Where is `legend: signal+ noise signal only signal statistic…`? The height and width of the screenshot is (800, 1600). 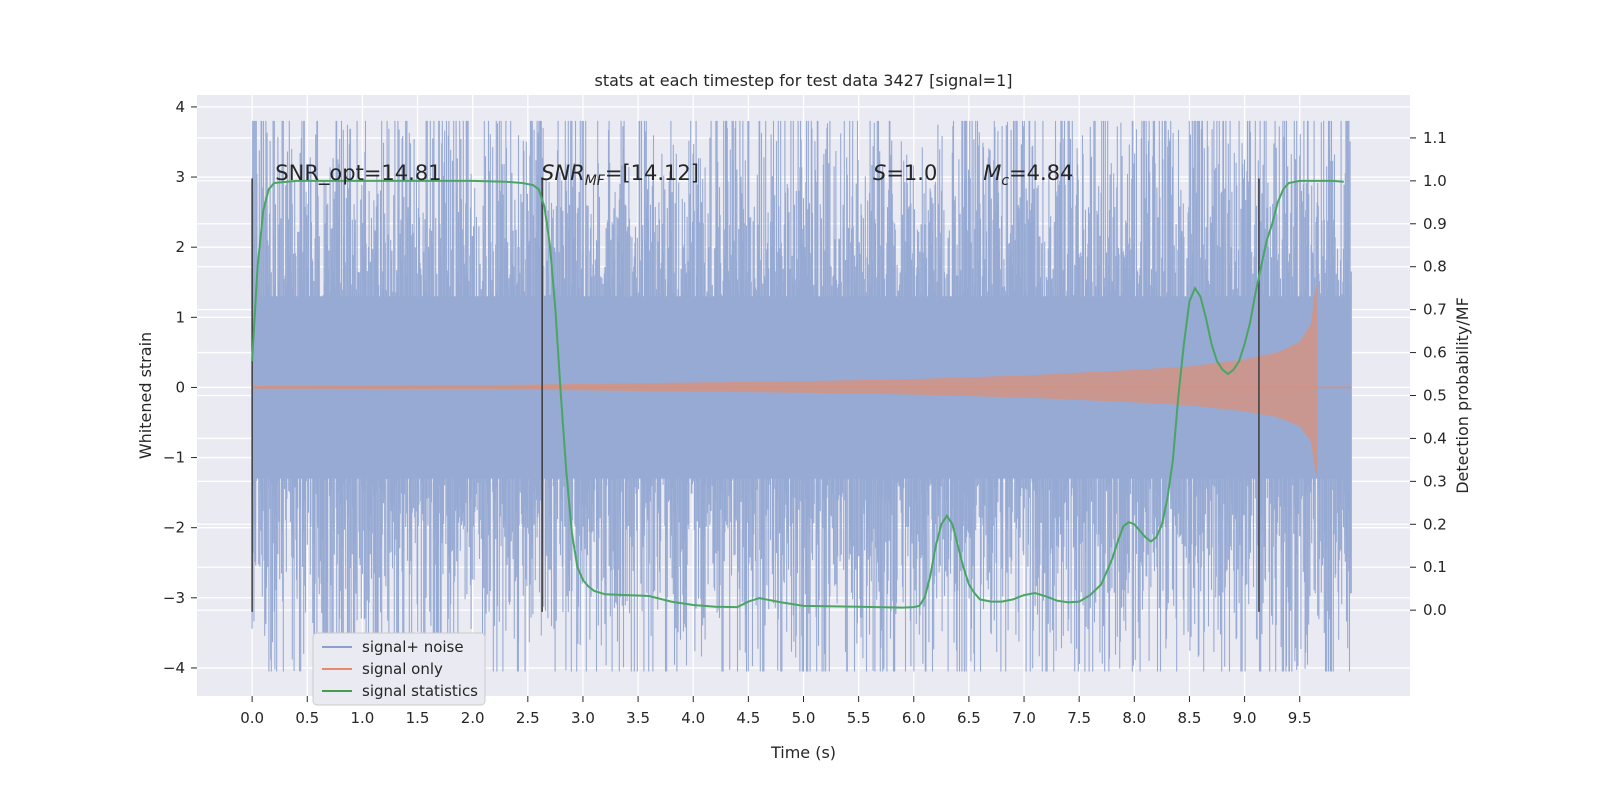
legend: signal+ noise signal only signal statistic… is located at coordinates (399, 669).